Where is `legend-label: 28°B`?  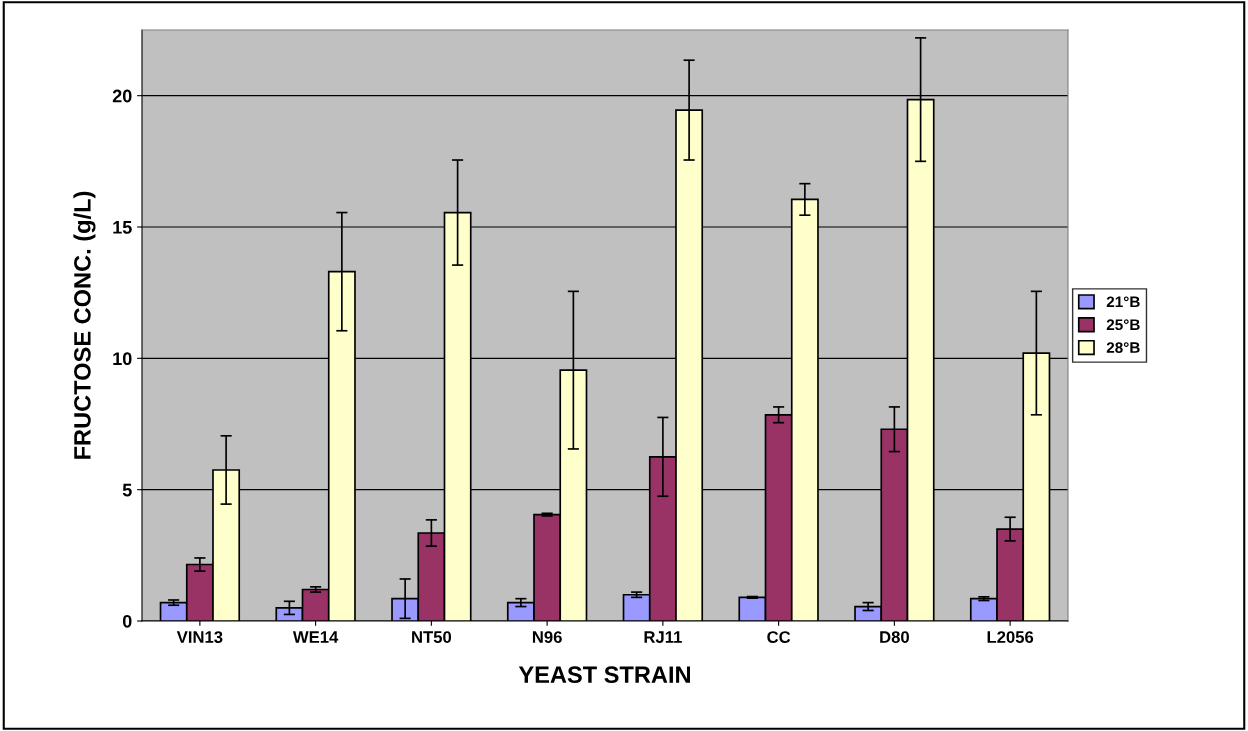 legend-label: 28°B is located at coordinates (1123, 347).